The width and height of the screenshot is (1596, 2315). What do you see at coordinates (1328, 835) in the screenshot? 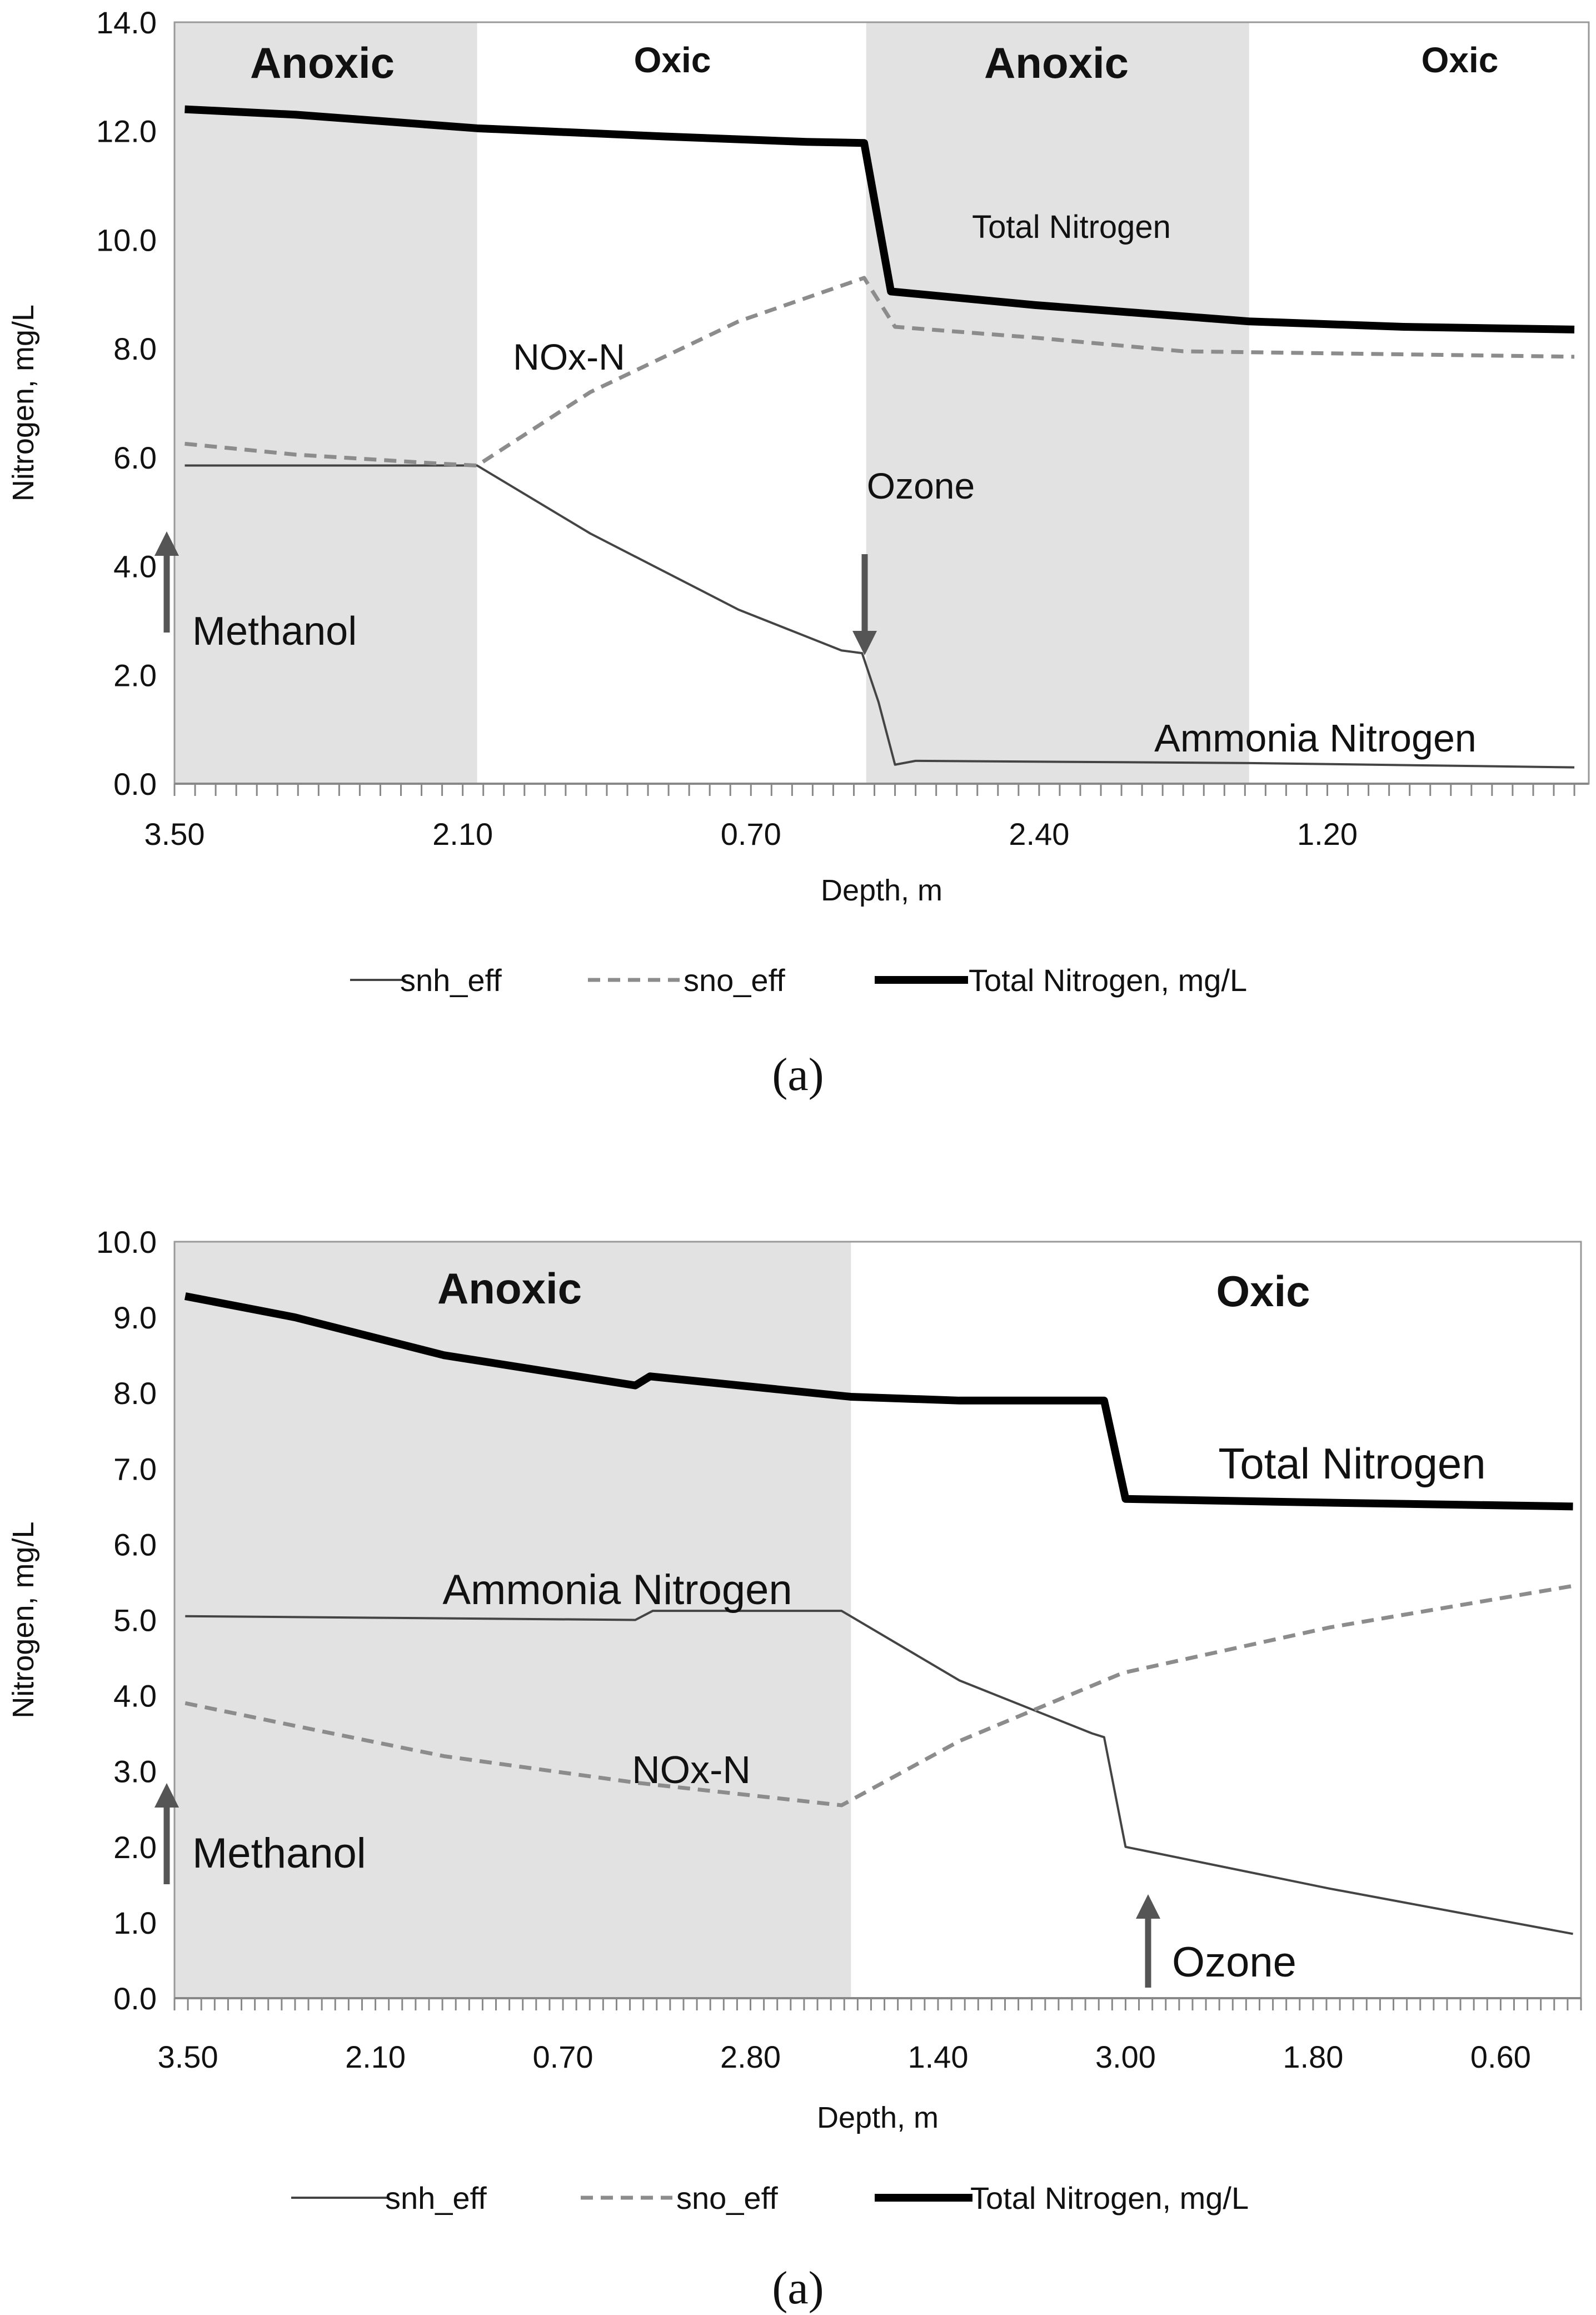
I see `x-tick-label: 1.20` at bounding box center [1328, 835].